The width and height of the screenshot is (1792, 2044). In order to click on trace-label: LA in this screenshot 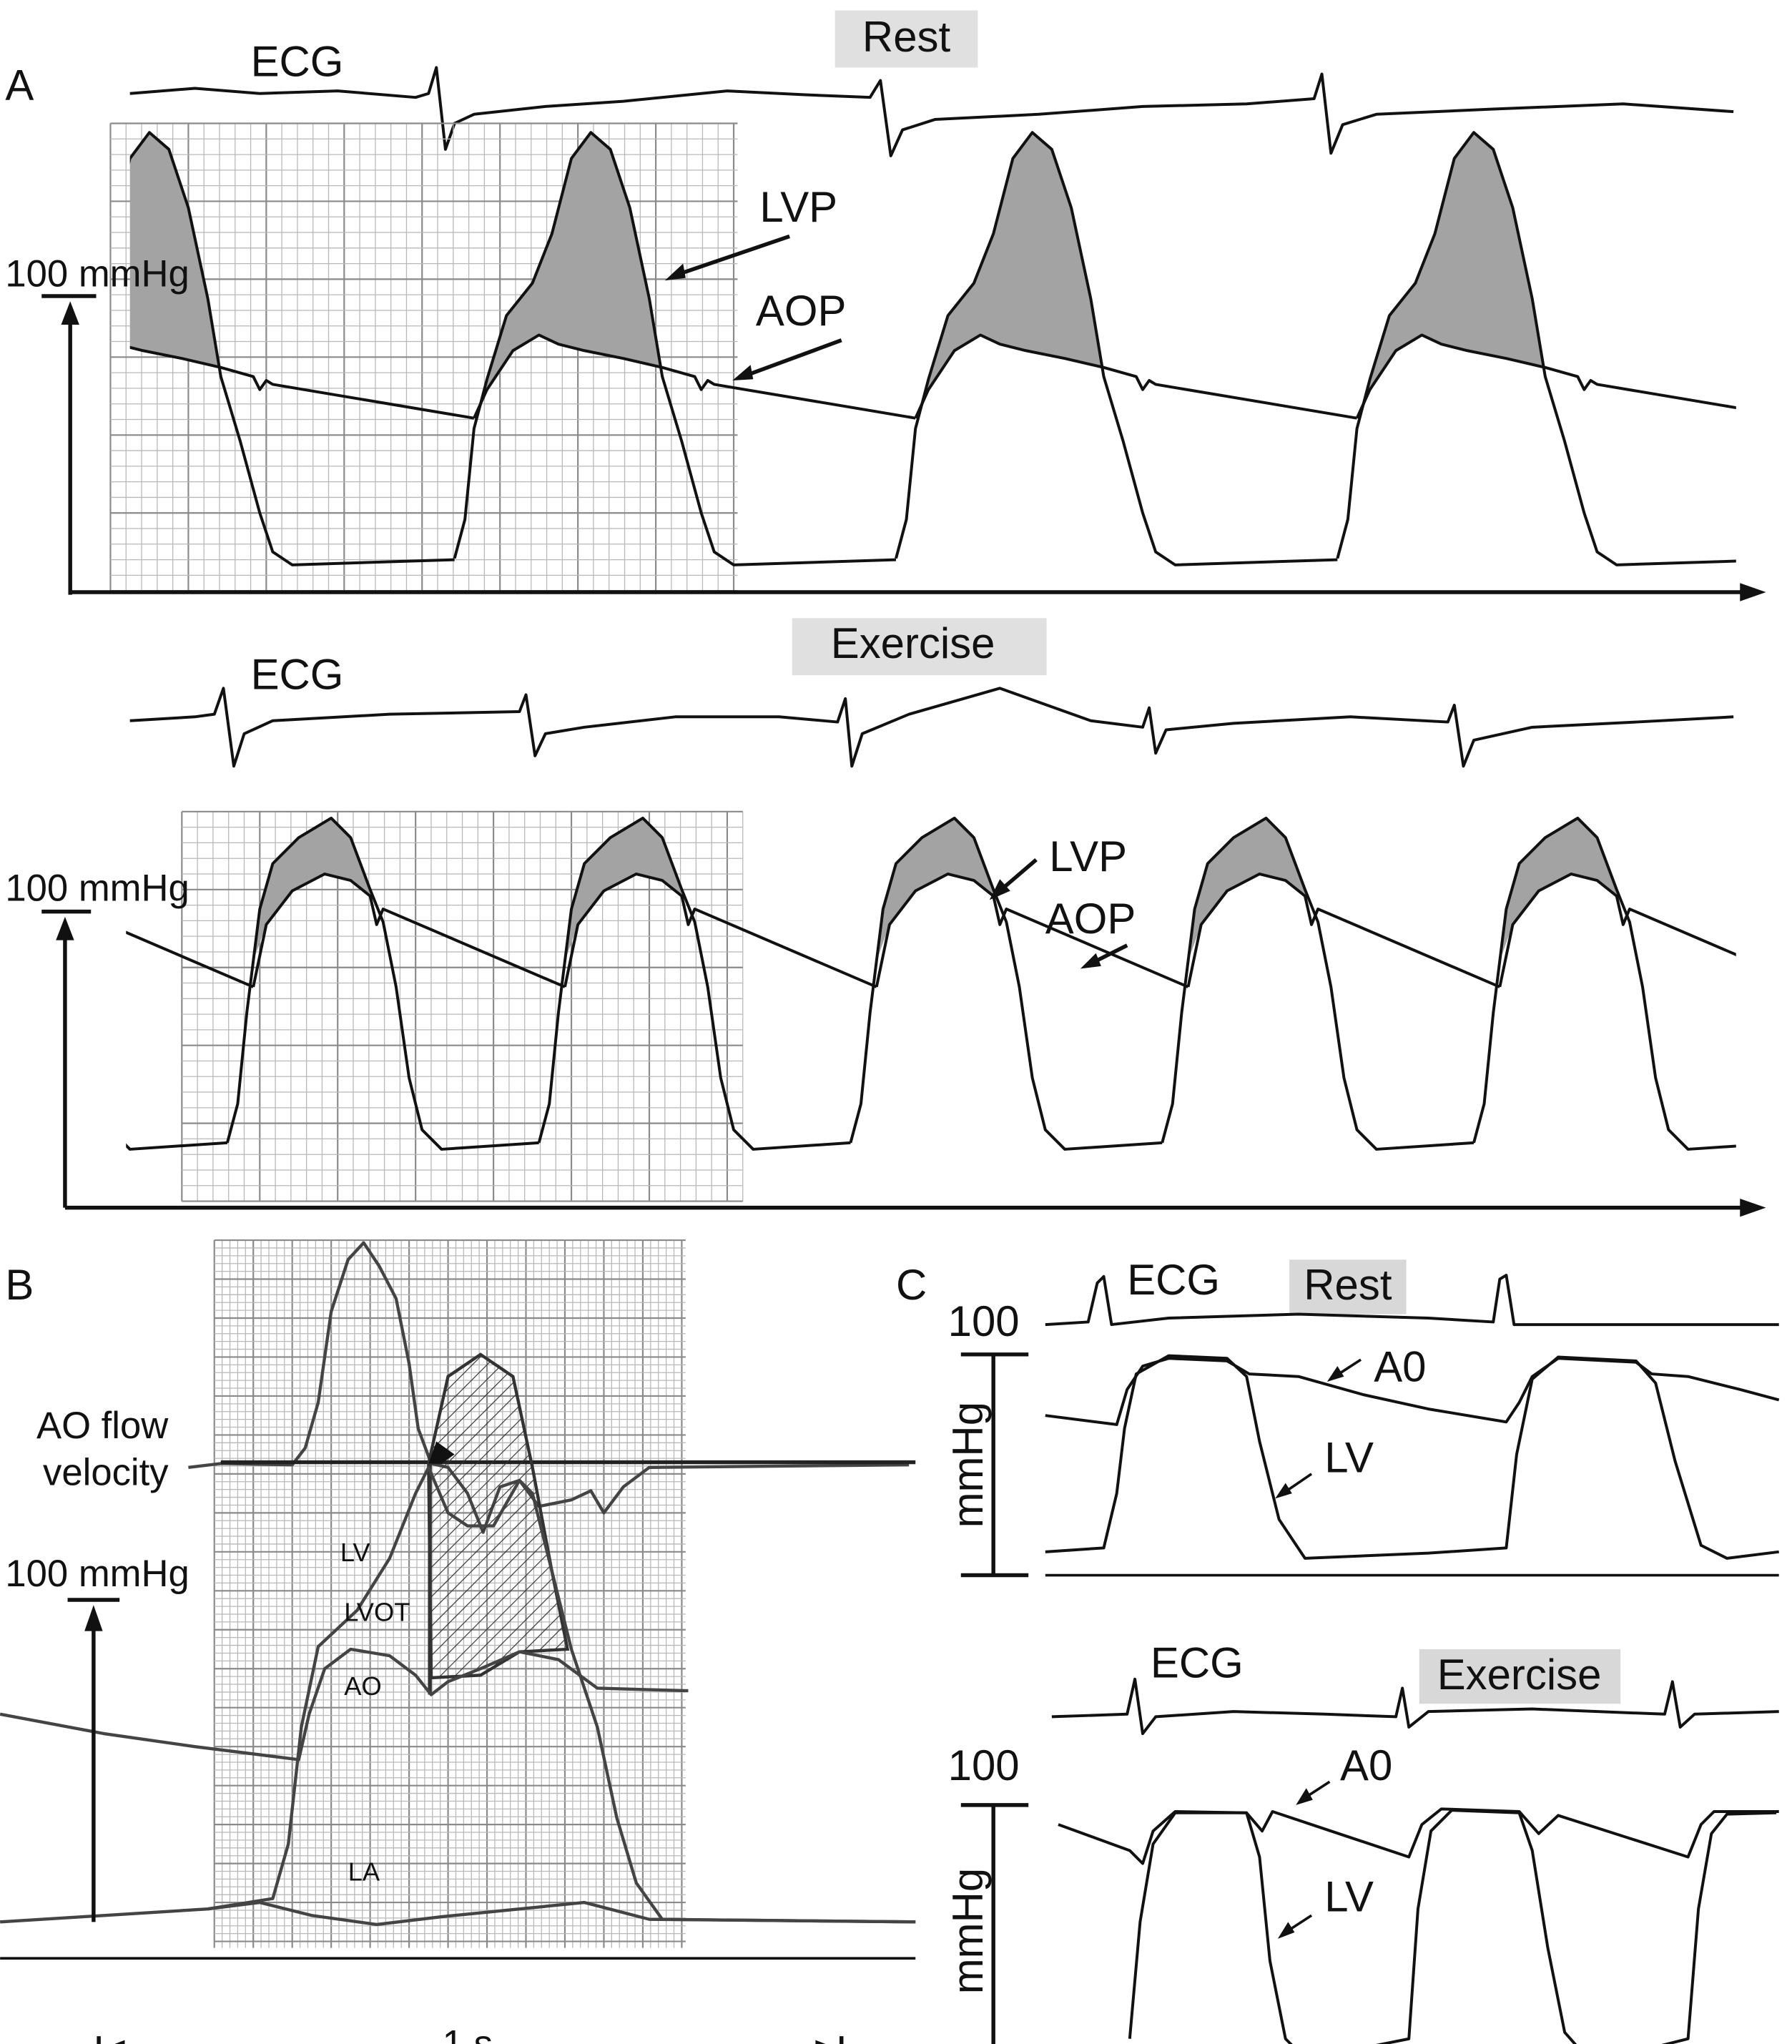, I will do `click(364, 1872)`.